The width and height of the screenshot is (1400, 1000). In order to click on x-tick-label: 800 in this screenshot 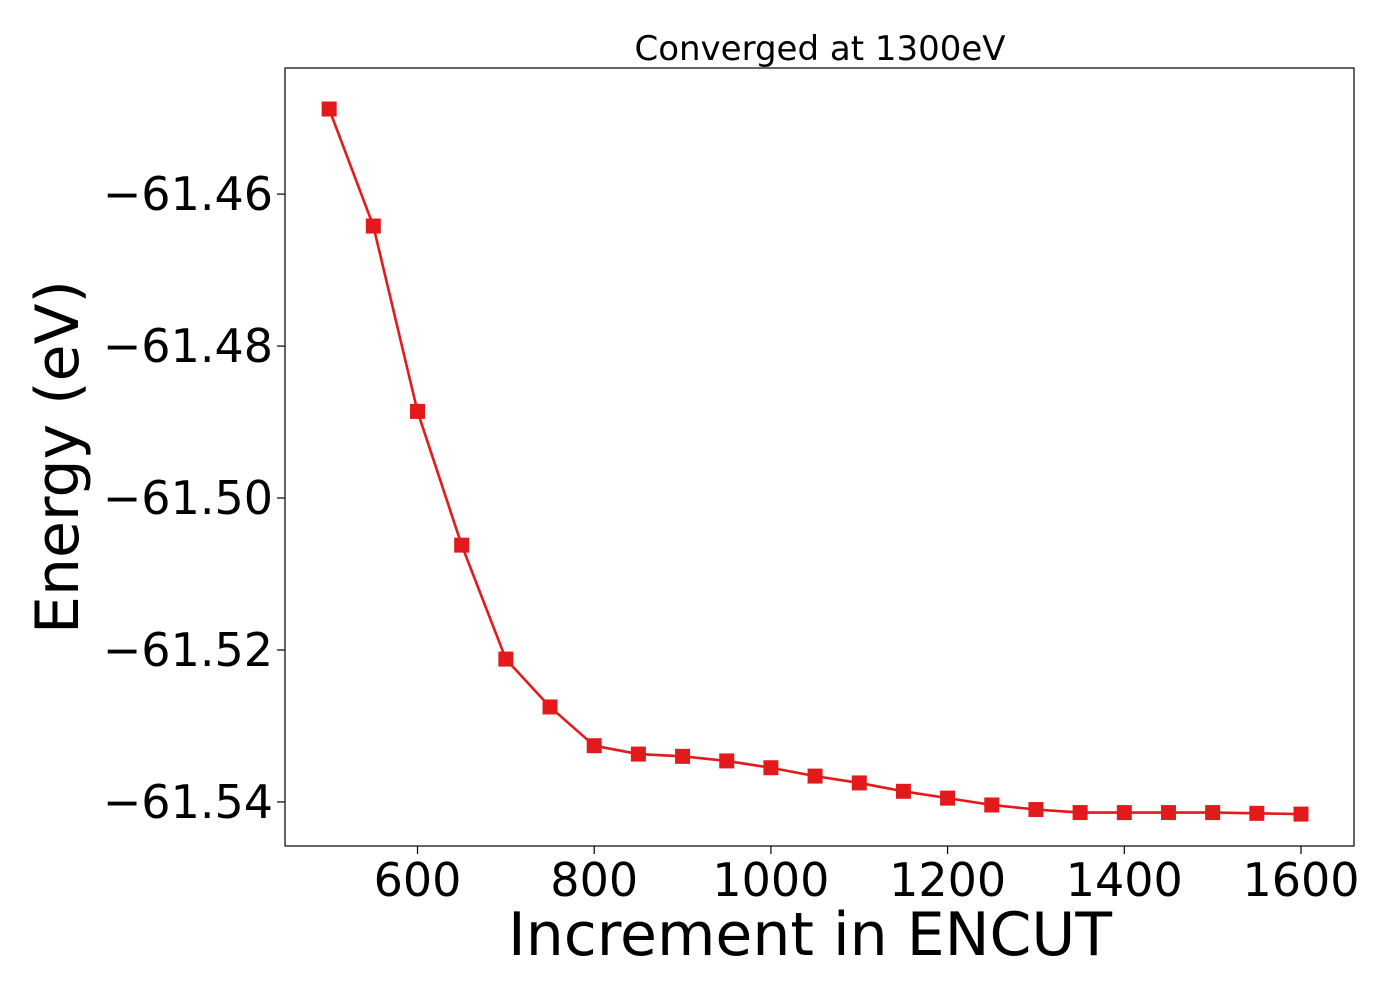, I will do `click(594, 880)`.